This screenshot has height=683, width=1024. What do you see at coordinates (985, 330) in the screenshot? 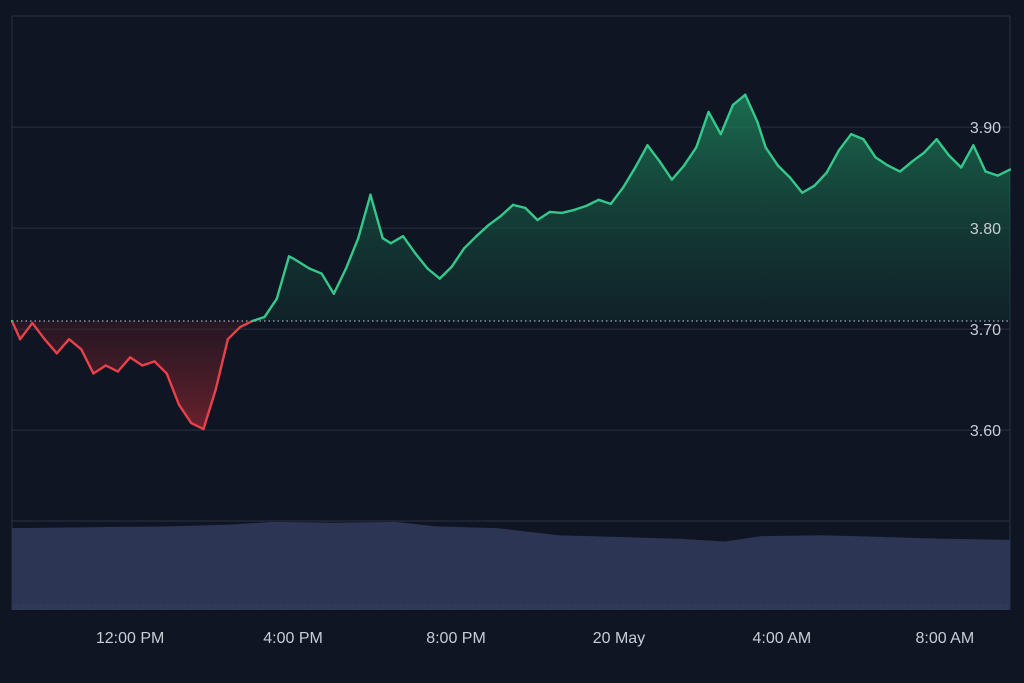
I see `y-tick-label: 3.70` at bounding box center [985, 330].